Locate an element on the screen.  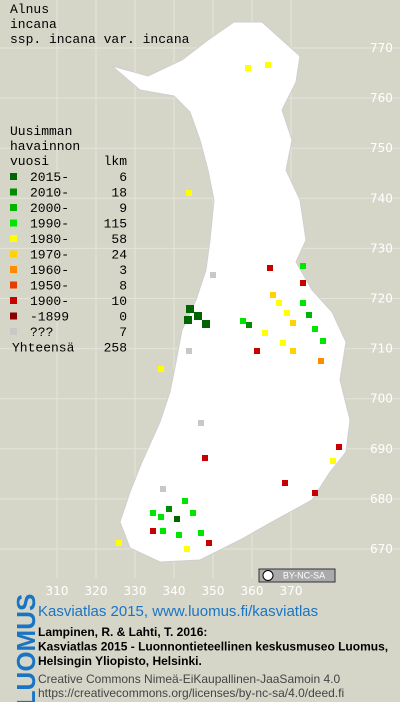
legend-label: -1899 is located at coordinates (49, 317).